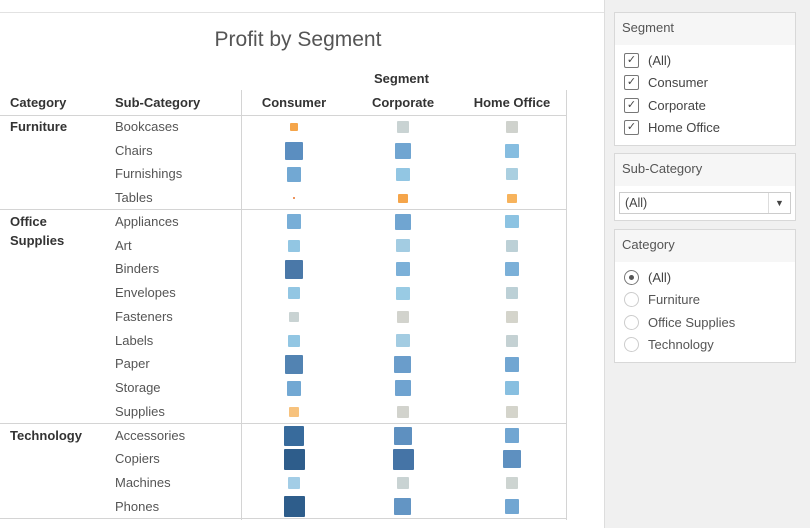  What do you see at coordinates (302, 12) in the screenshot?
I see `top-border` at bounding box center [302, 12].